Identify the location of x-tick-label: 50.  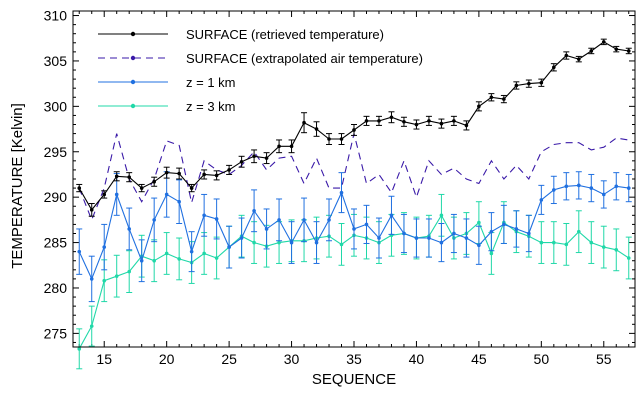
(542, 359).